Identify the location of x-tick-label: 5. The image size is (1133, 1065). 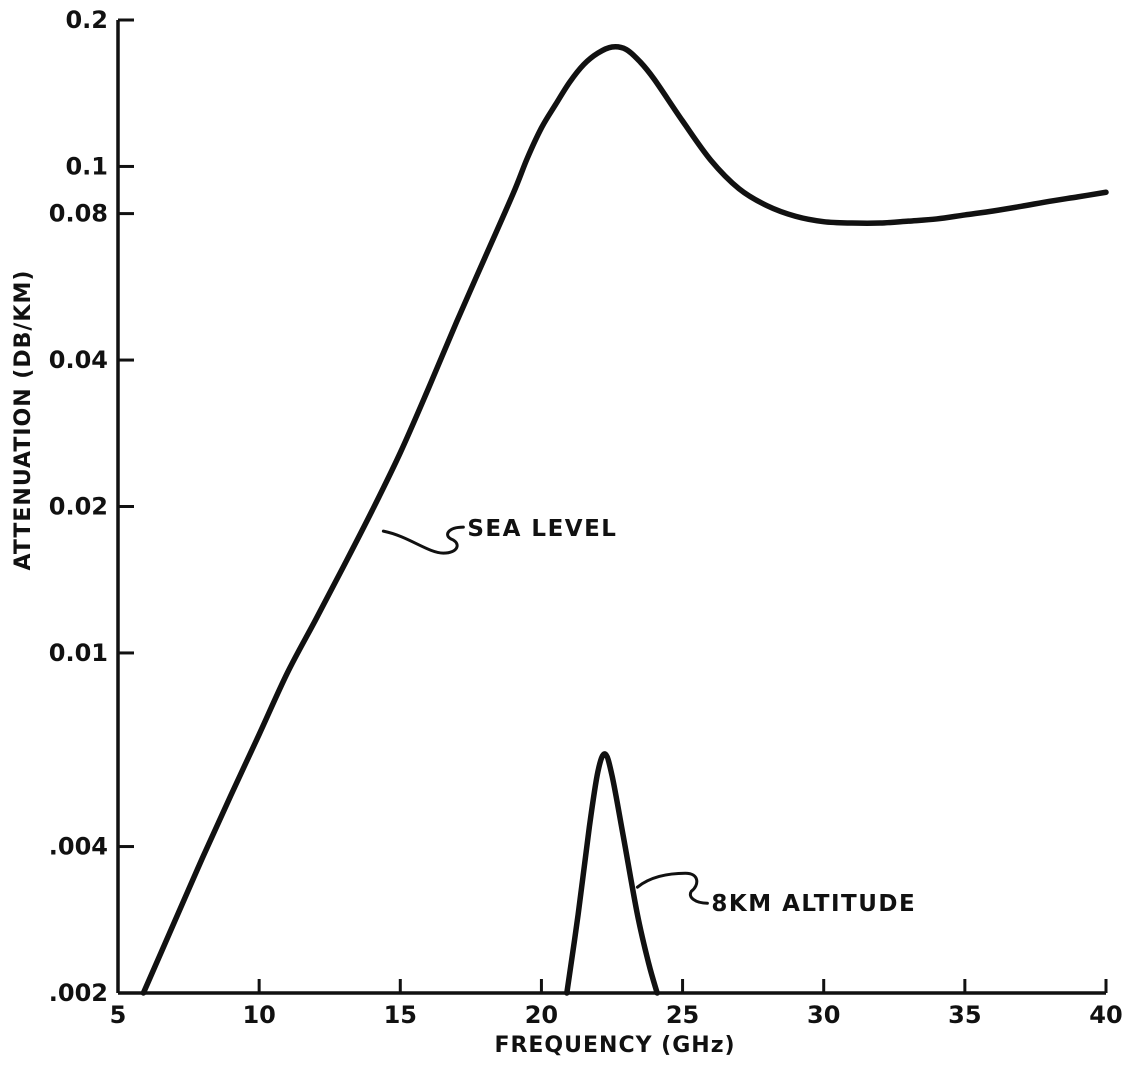
(118, 1015).